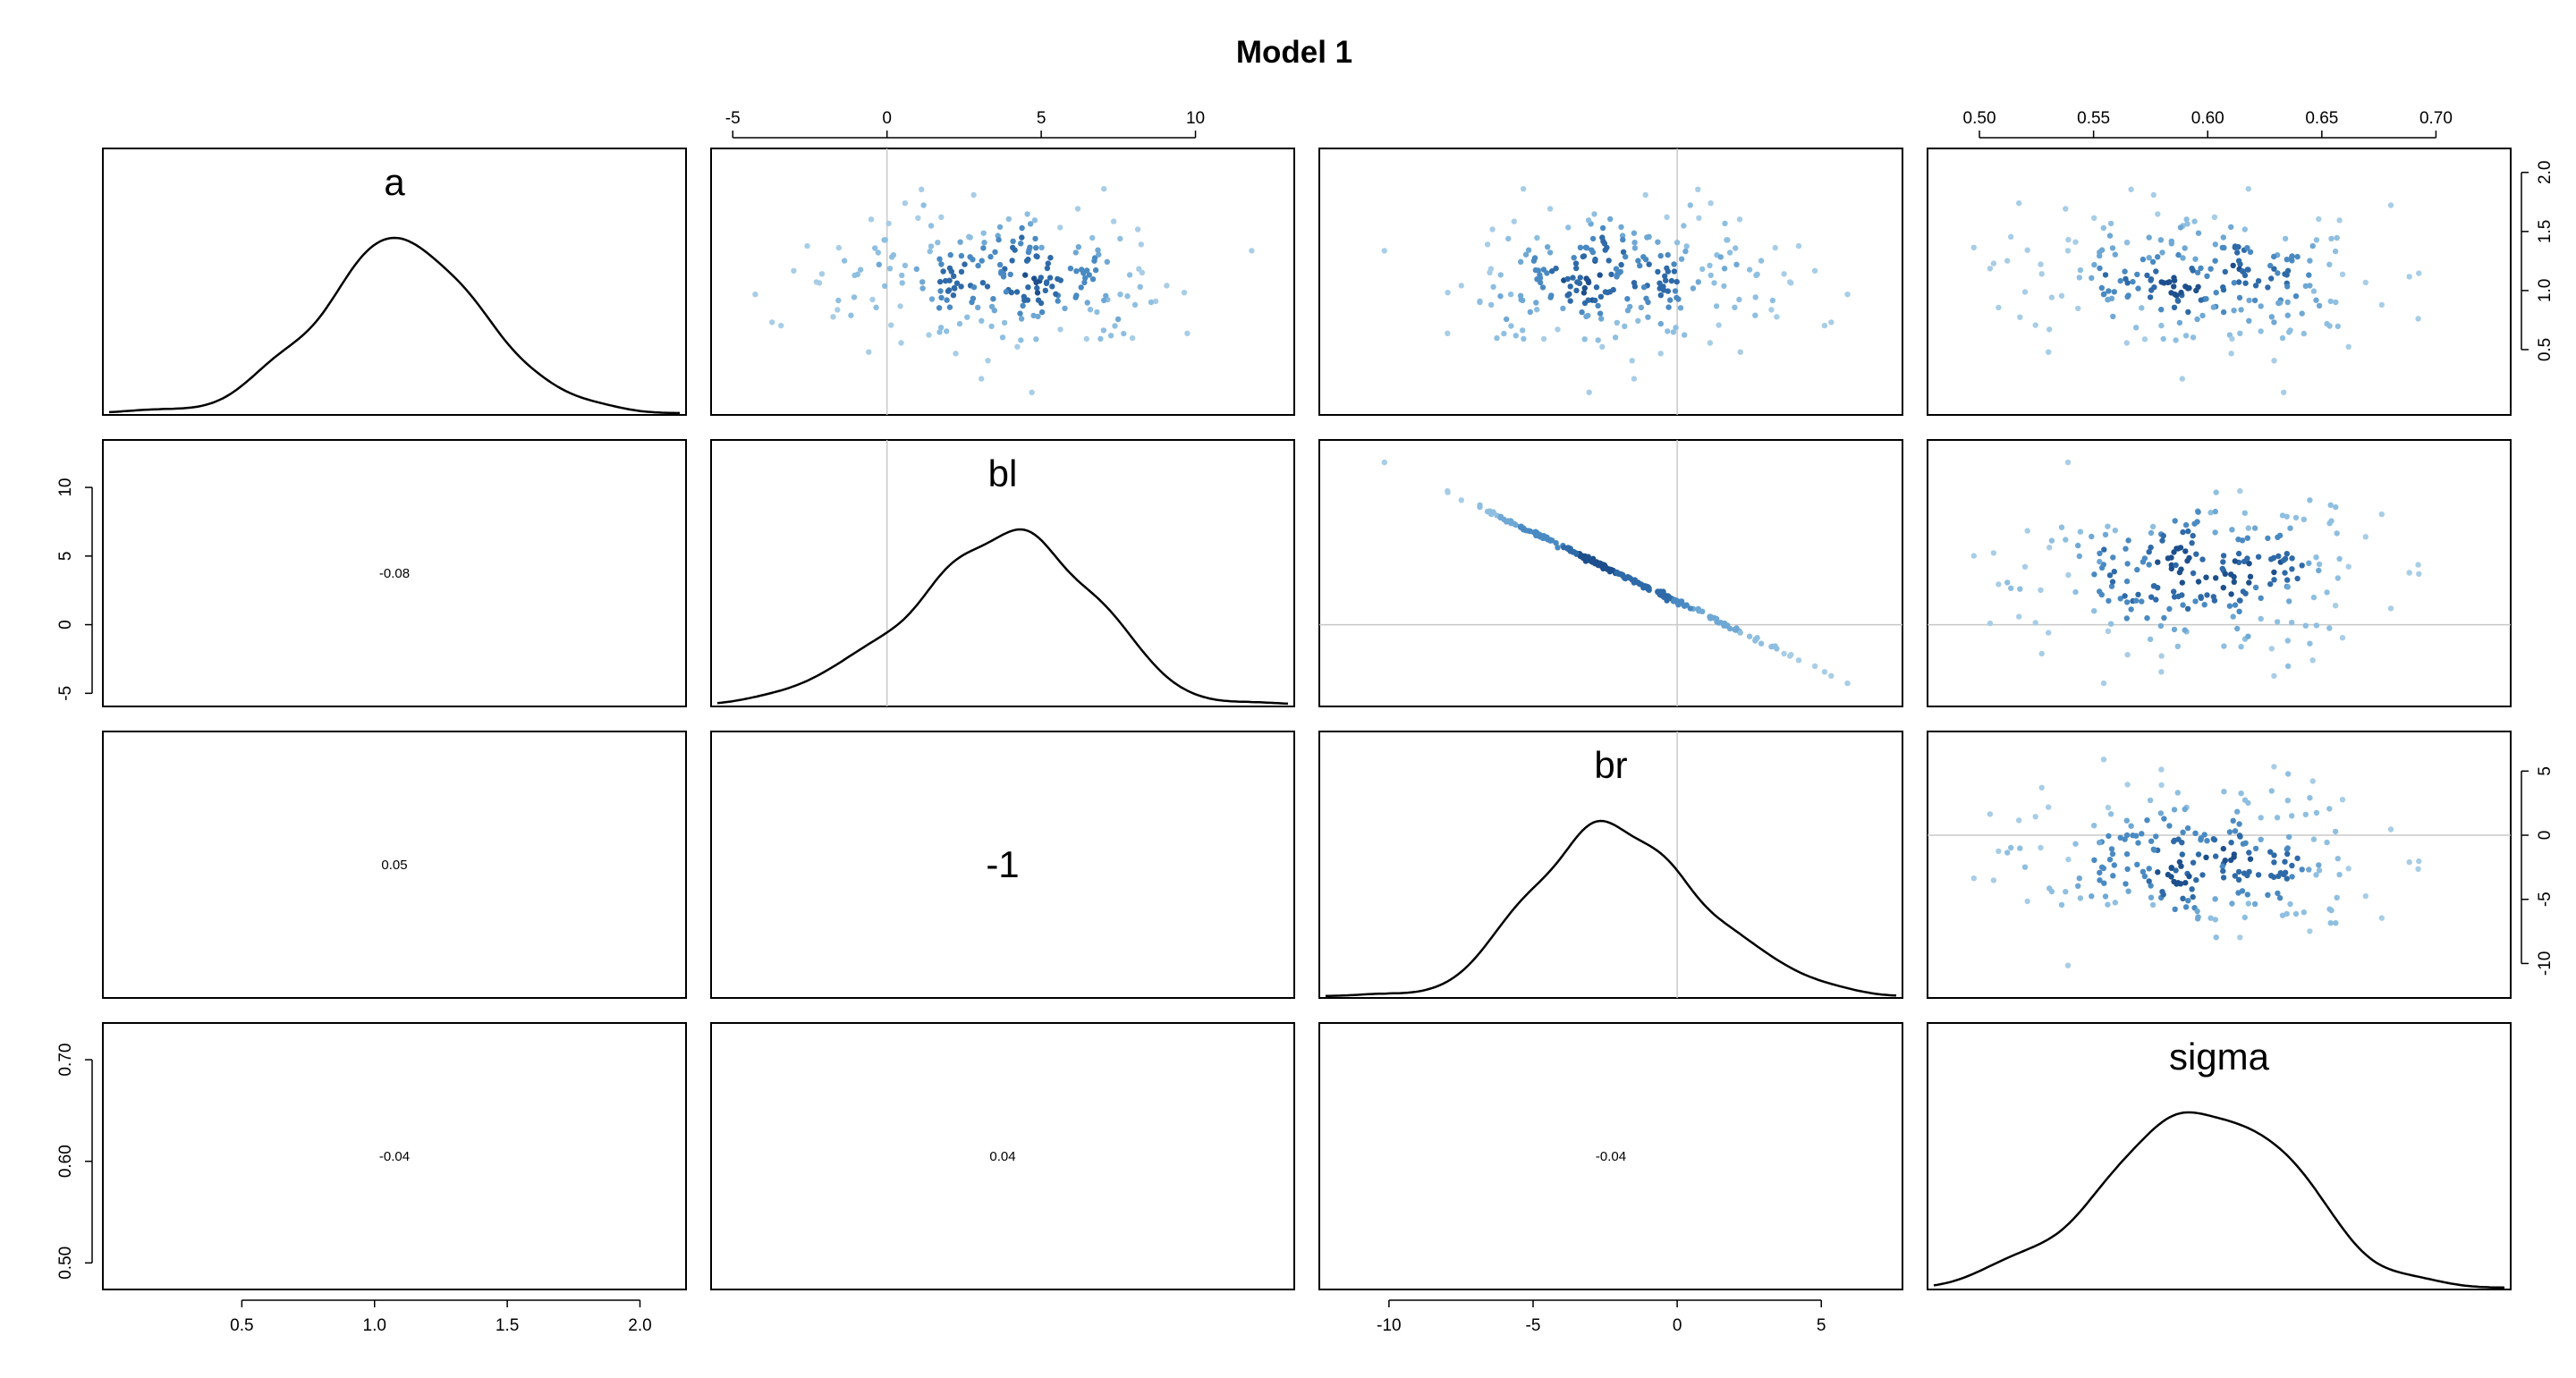 The height and width of the screenshot is (1378, 2576). Describe the element at coordinates (1041, 118) in the screenshot. I see `axis-tick-label: 5` at that location.